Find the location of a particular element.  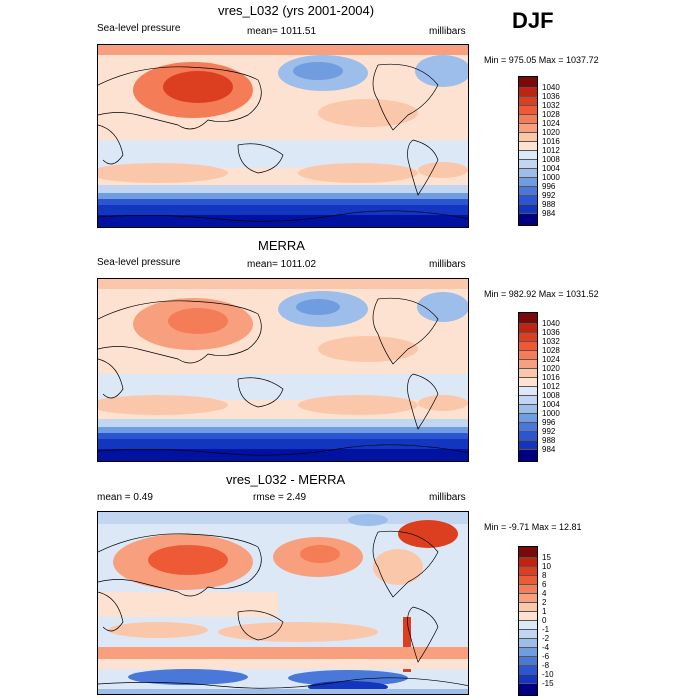

eurasia-coast is located at coordinates (180, 98).